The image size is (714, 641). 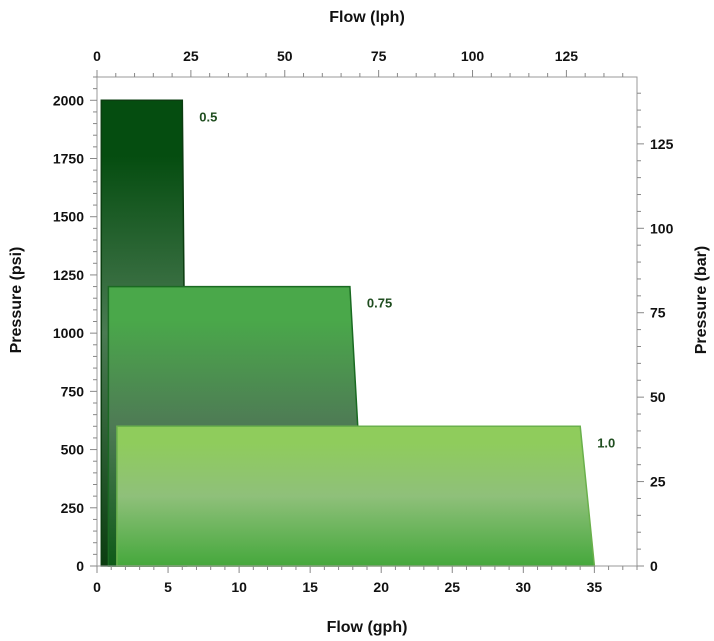 What do you see at coordinates (68, 333) in the screenshot?
I see `y-left-tick-label: 1000` at bounding box center [68, 333].